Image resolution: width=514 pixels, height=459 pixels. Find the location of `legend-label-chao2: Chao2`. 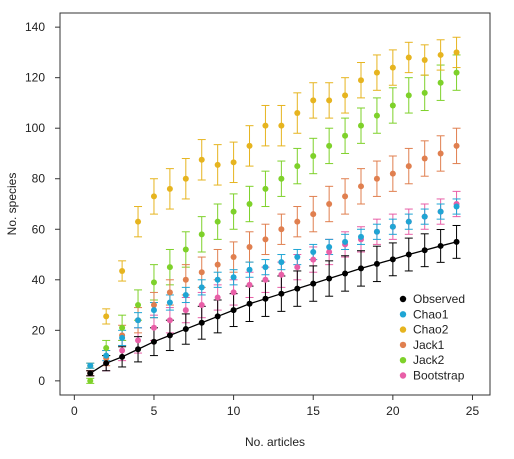

legend-label-chao2: Chao2 is located at coordinates (431, 330).